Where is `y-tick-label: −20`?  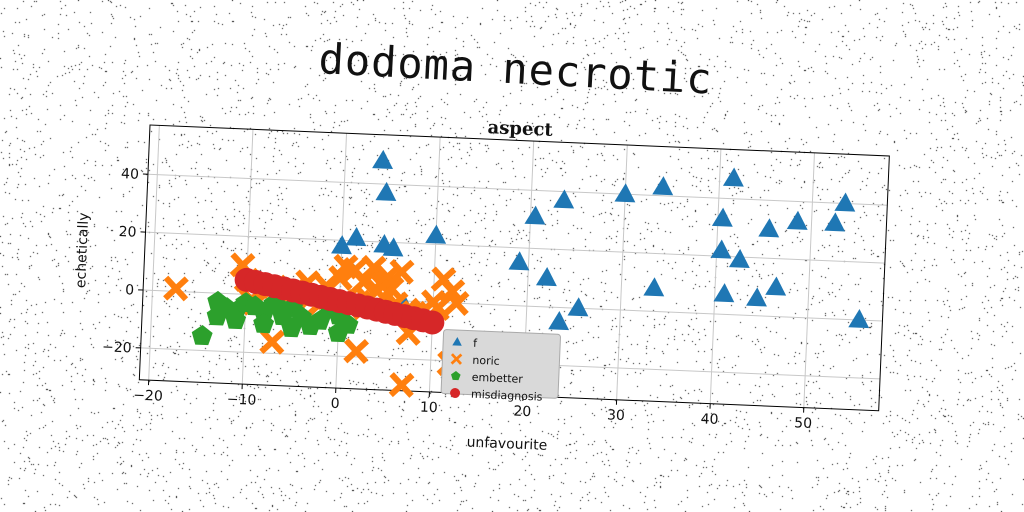
y-tick-label: −20 is located at coordinates (117, 347).